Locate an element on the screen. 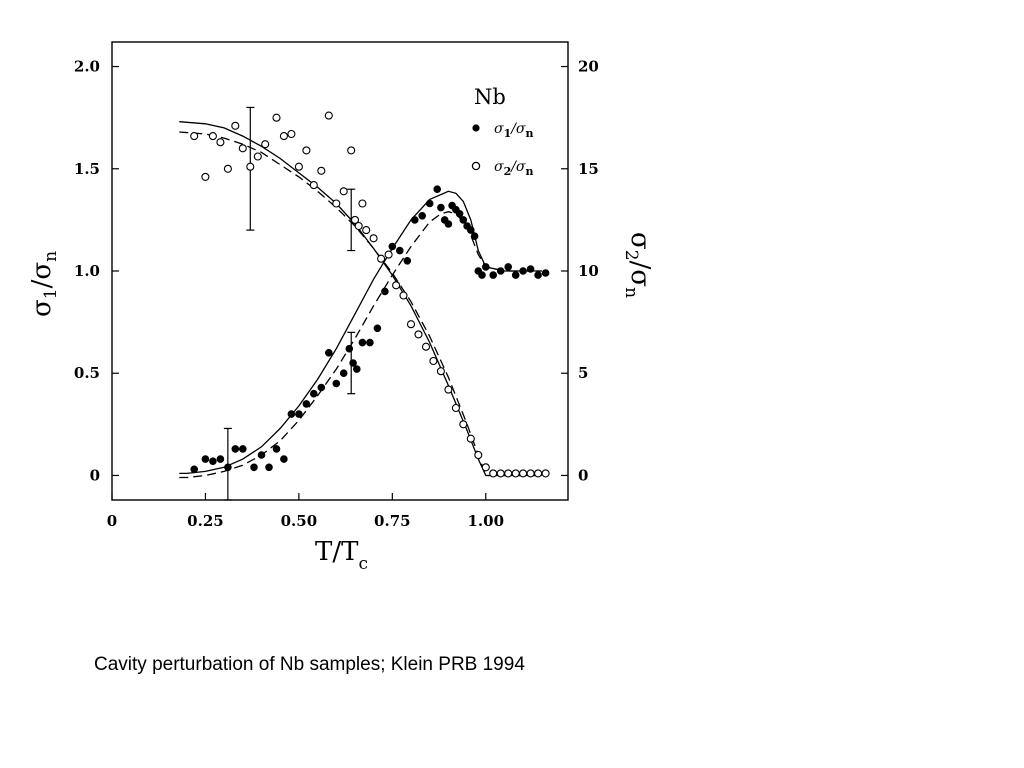 The image size is (1024, 768). y-tick-label: 2.0 is located at coordinates (87, 67).